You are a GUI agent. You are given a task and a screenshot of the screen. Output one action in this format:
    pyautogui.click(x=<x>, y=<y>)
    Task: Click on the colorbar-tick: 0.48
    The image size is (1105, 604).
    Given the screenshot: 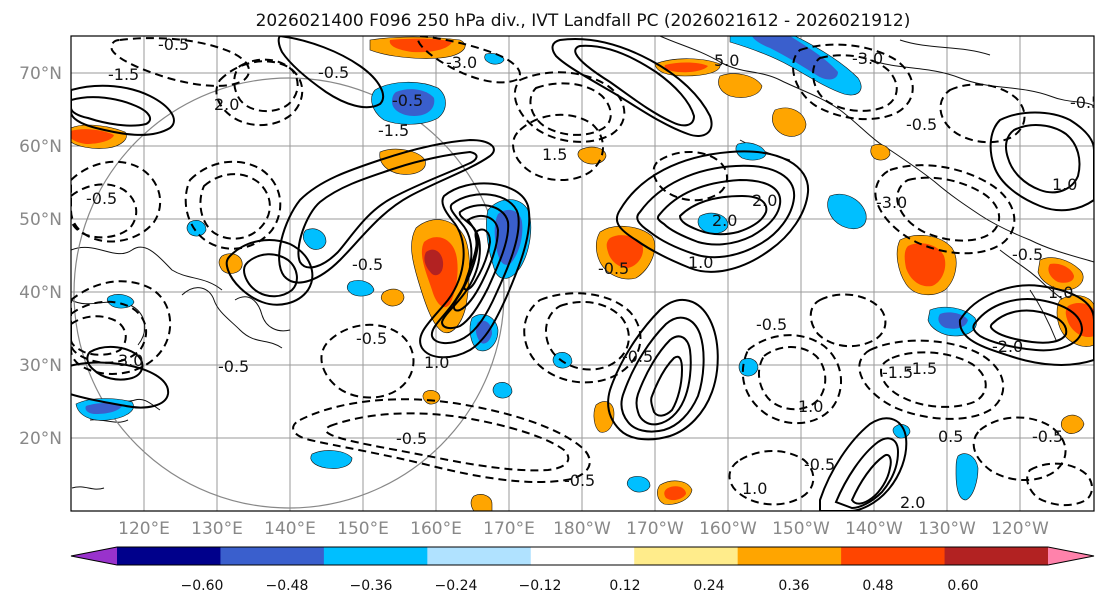 What is the action you would take?
    pyautogui.click(x=877, y=586)
    